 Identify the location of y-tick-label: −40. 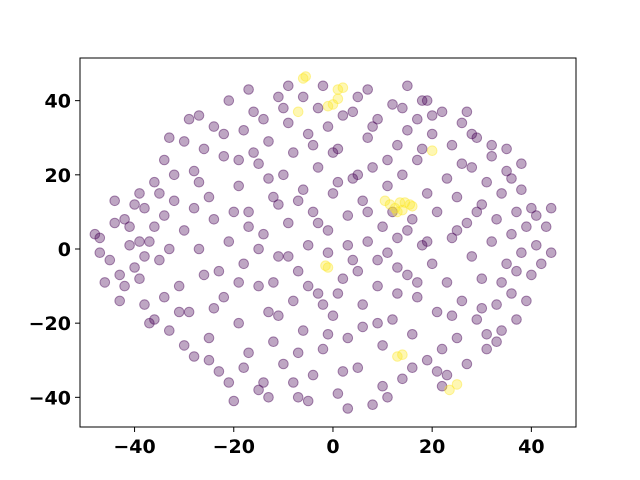
(50, 398).